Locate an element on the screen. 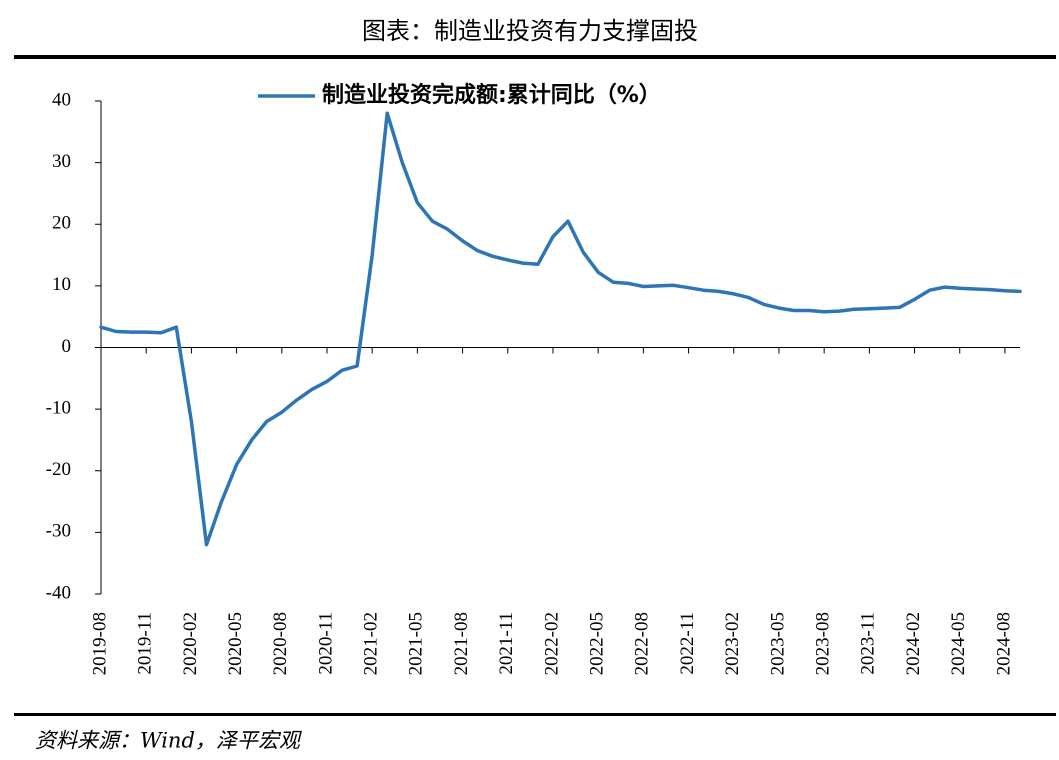  y-tick-label: -30 is located at coordinates (58, 531).